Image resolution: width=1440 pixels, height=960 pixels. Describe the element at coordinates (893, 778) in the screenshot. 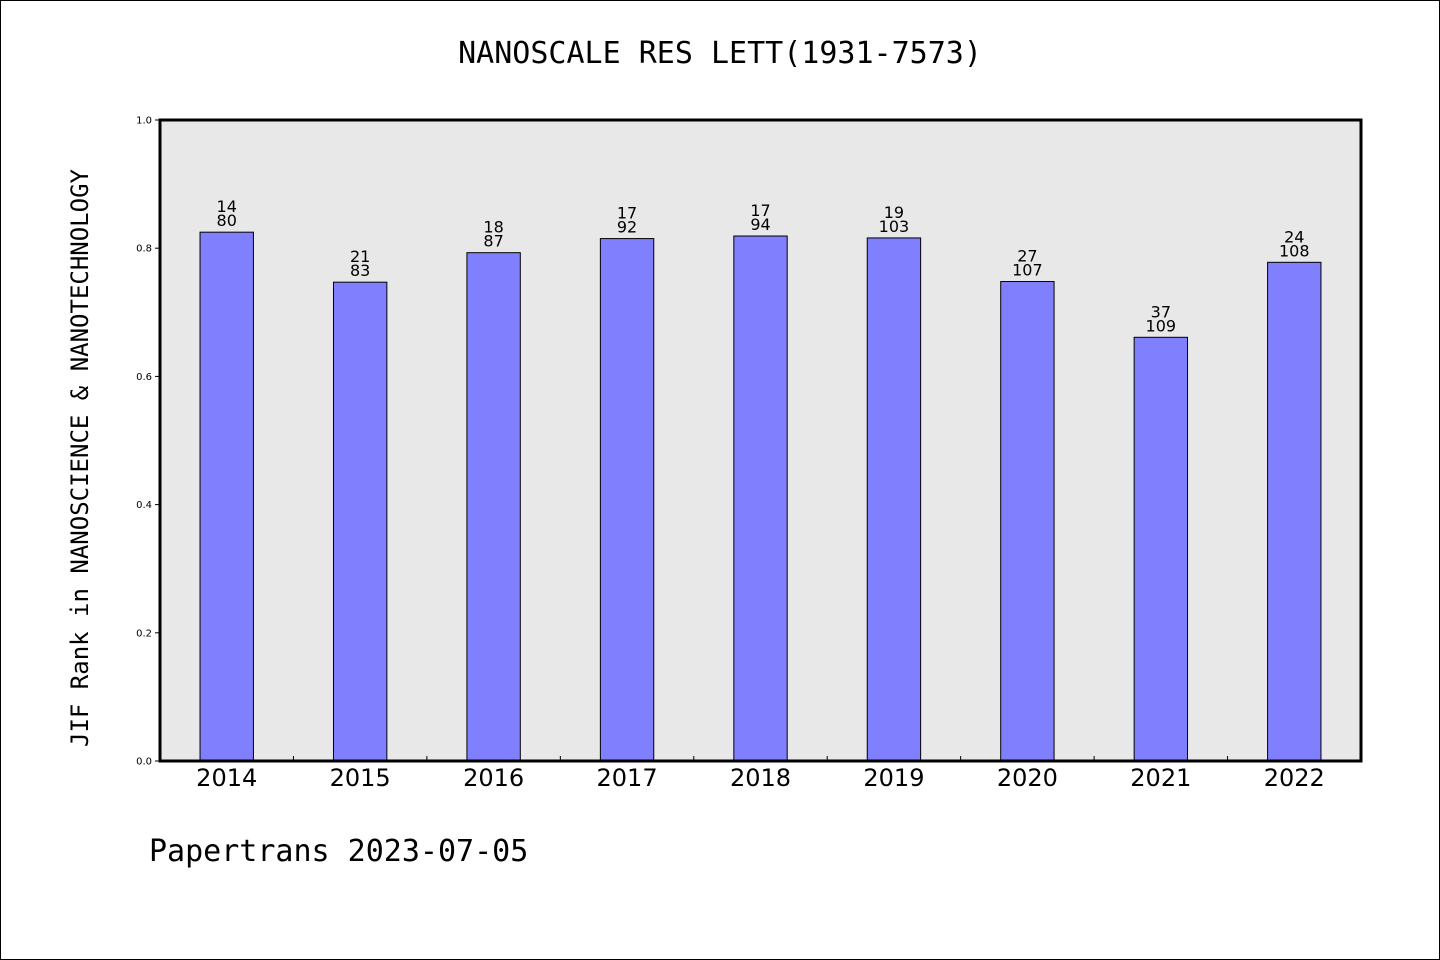

I see `x-tick-label: 2019` at that location.